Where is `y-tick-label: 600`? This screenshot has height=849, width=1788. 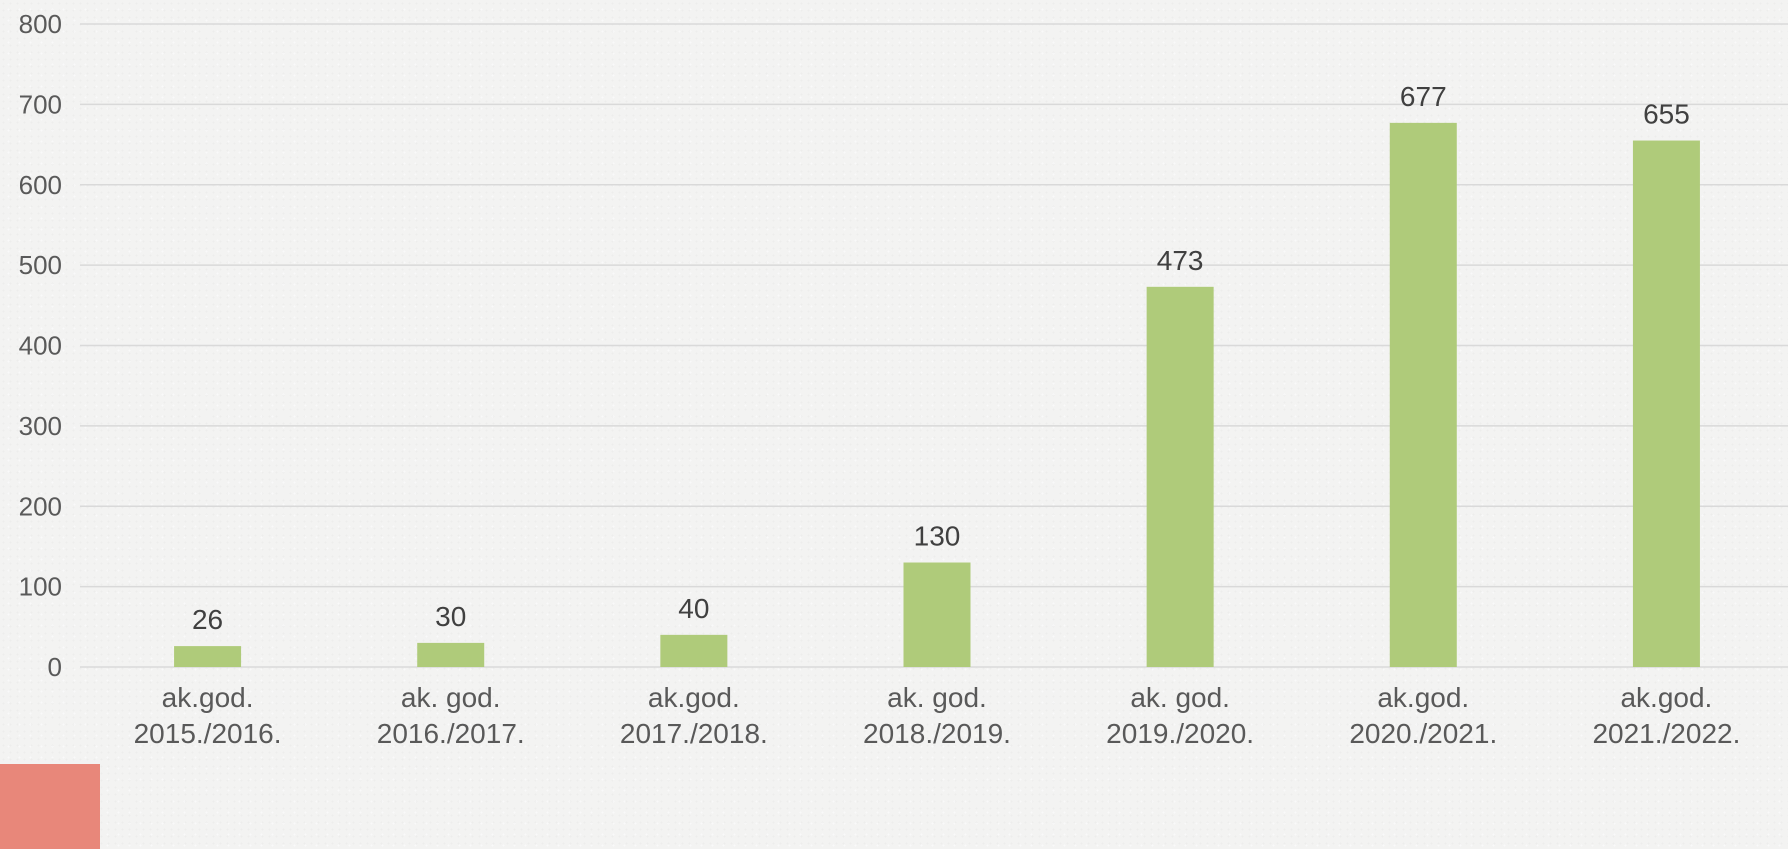
y-tick-label: 600 is located at coordinates (40, 185).